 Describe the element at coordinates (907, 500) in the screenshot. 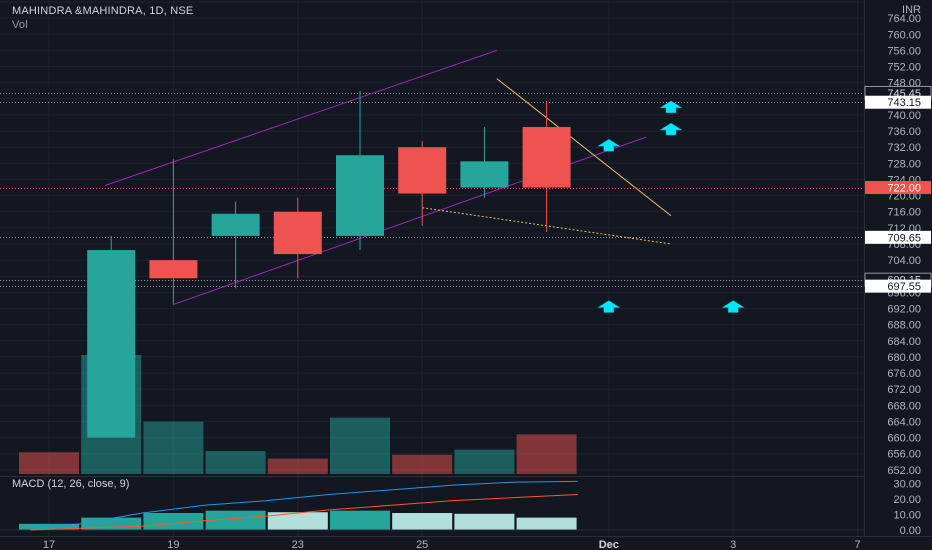

I see `macd-tick-label: 20.00` at that location.